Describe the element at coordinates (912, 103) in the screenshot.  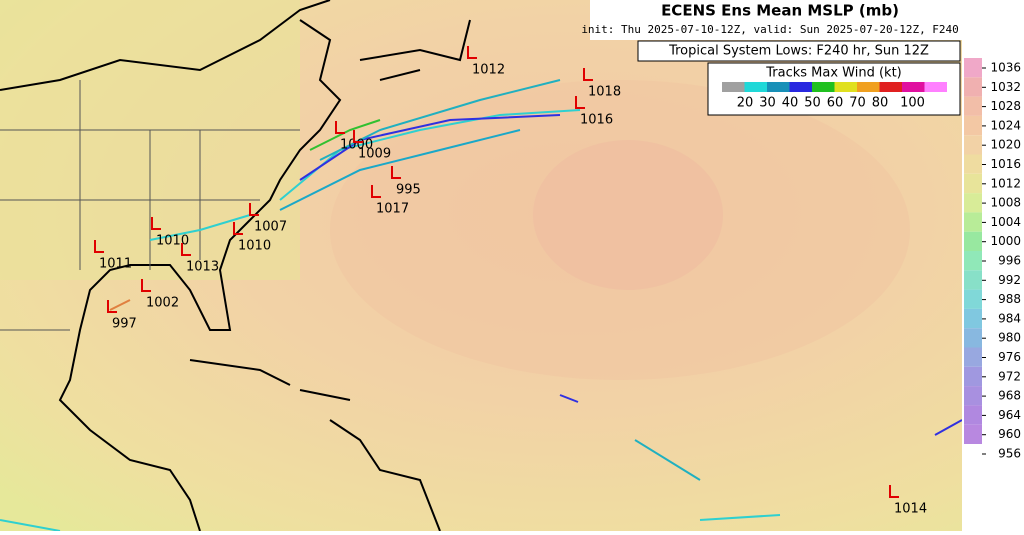
I see `wind-label: 100` at that location.